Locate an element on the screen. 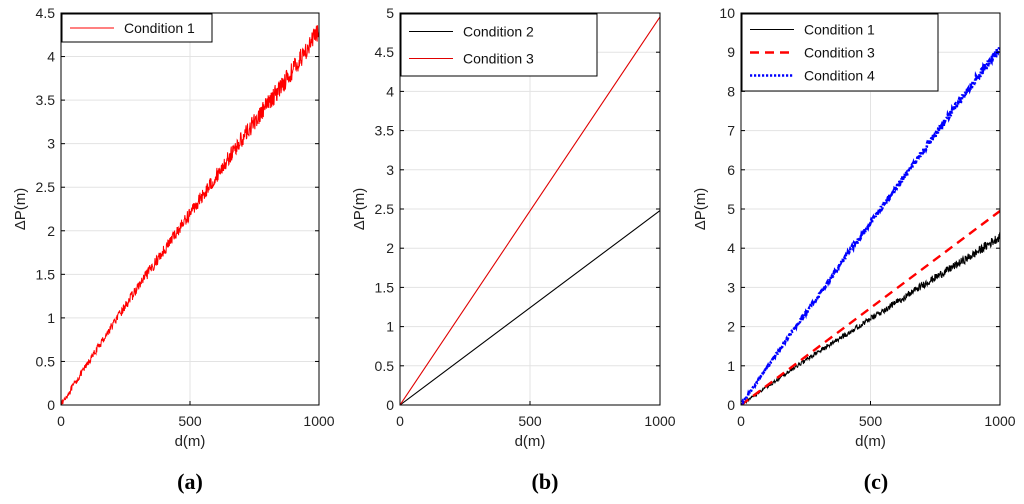 The image size is (1024, 504). panel-label: (a) is located at coordinates (190, 481).